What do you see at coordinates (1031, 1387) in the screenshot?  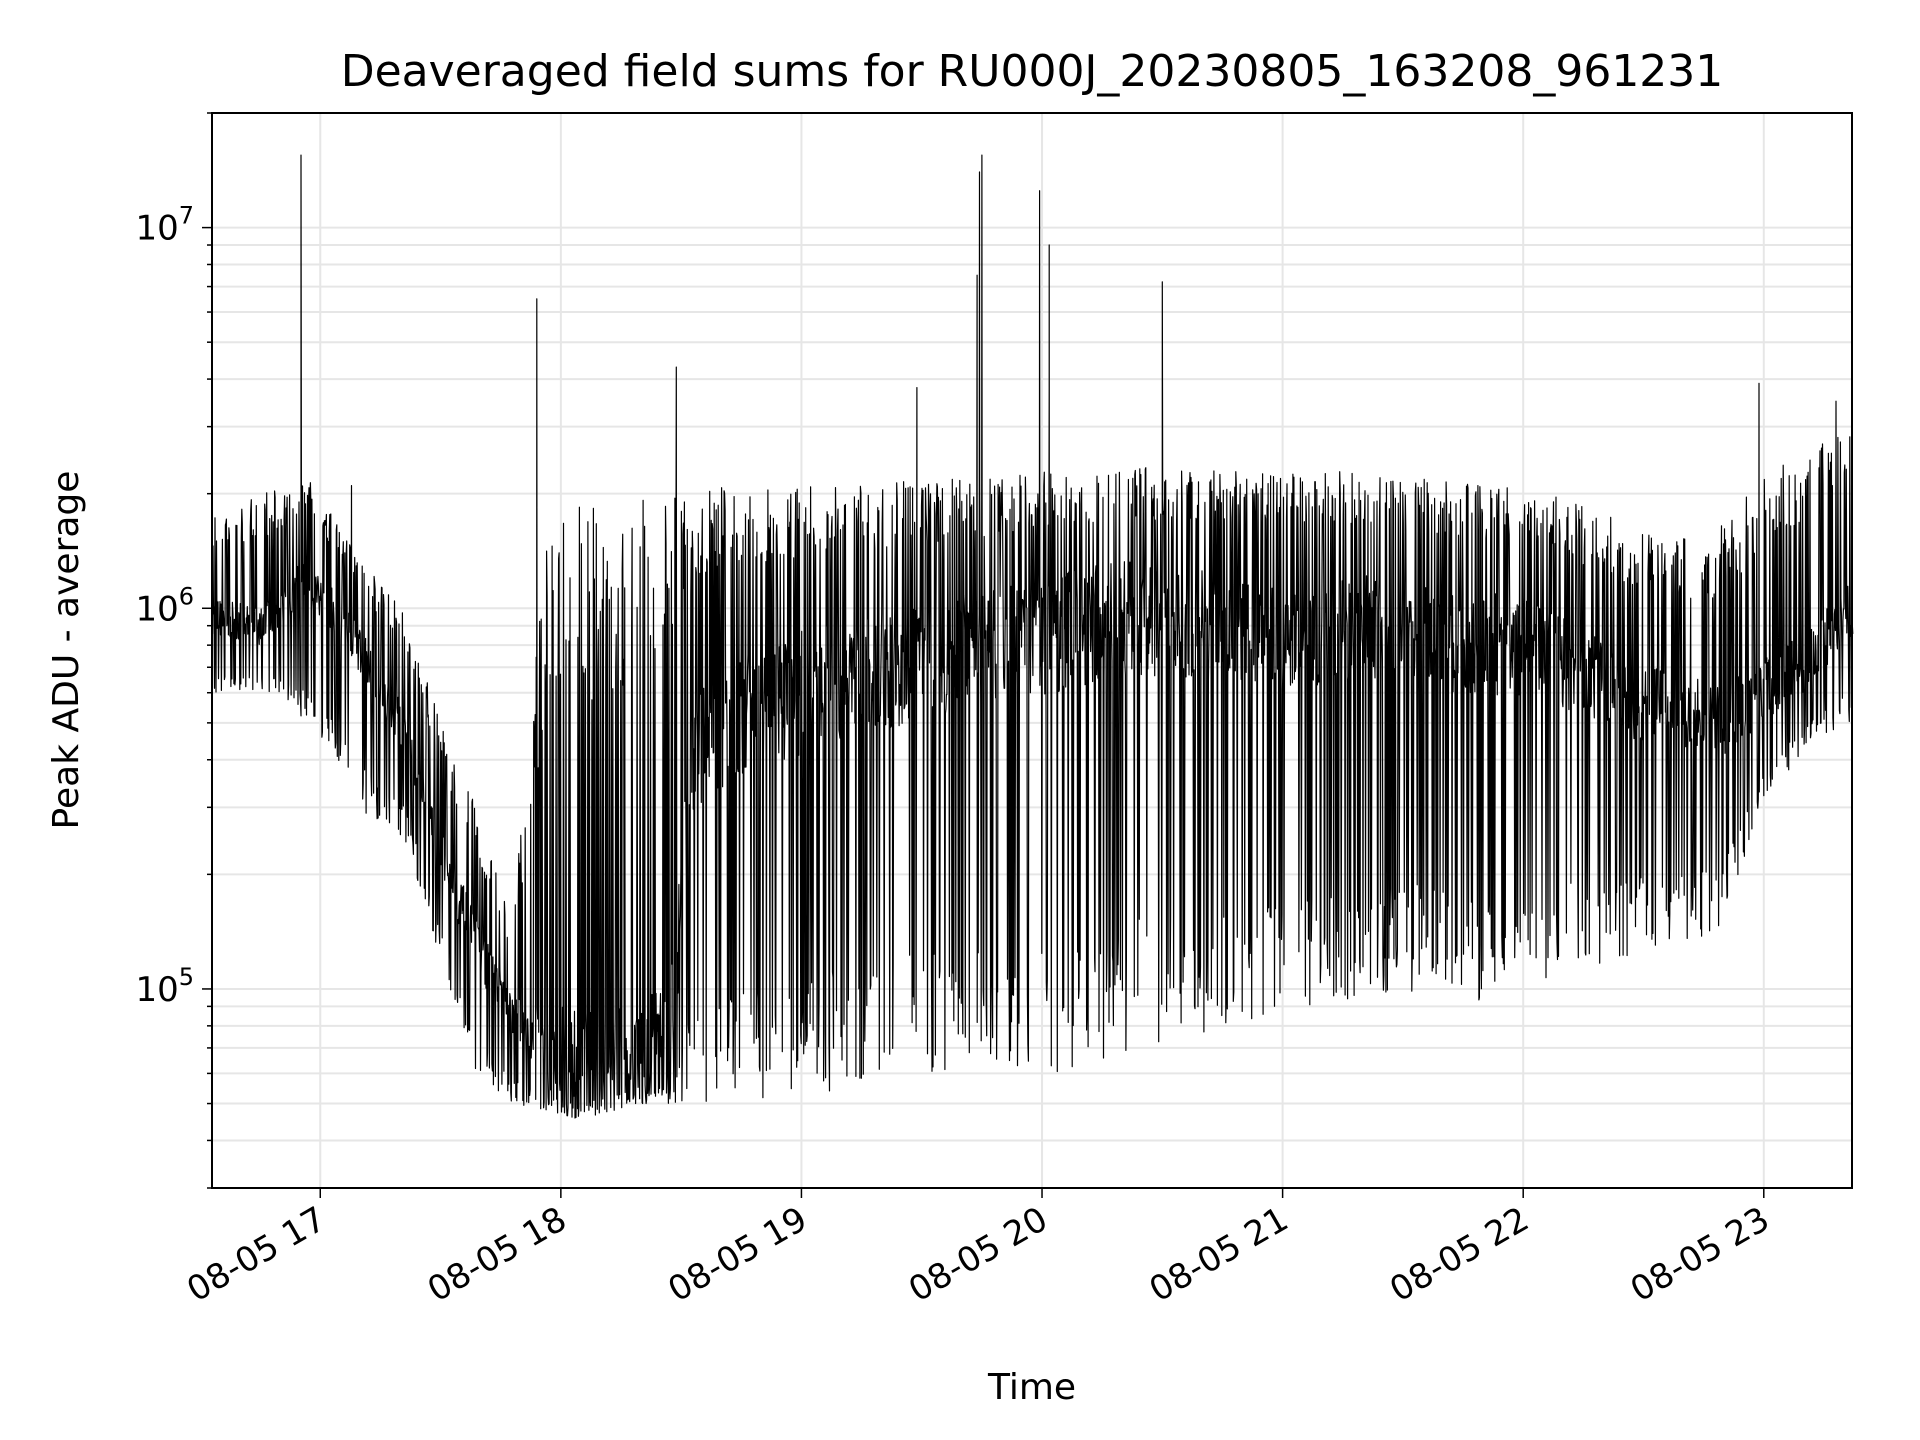 I see `x-axis-label: Time` at bounding box center [1031, 1387].